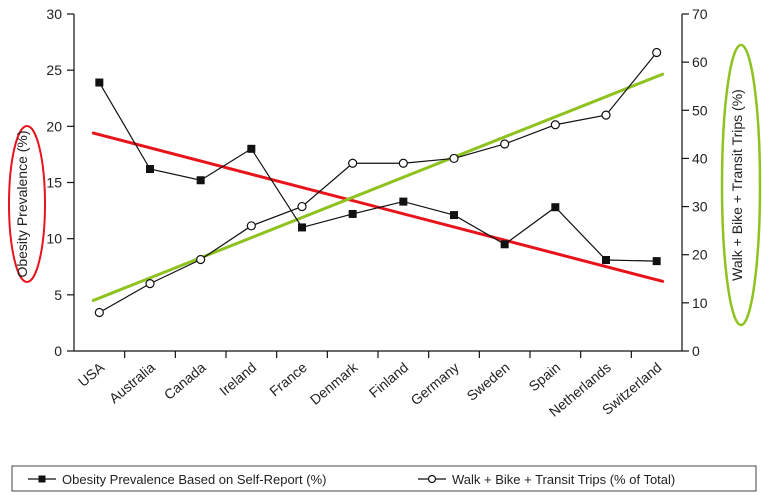 This screenshot has height=495, width=763. I want to click on legend-circle-marker, so click(432, 479).